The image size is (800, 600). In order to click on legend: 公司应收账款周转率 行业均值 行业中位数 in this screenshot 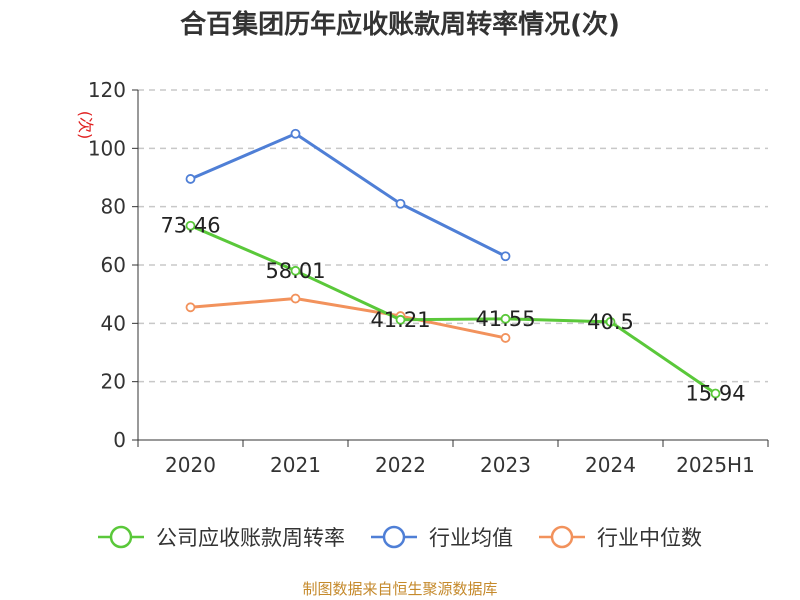, I will do `click(400, 537)`.